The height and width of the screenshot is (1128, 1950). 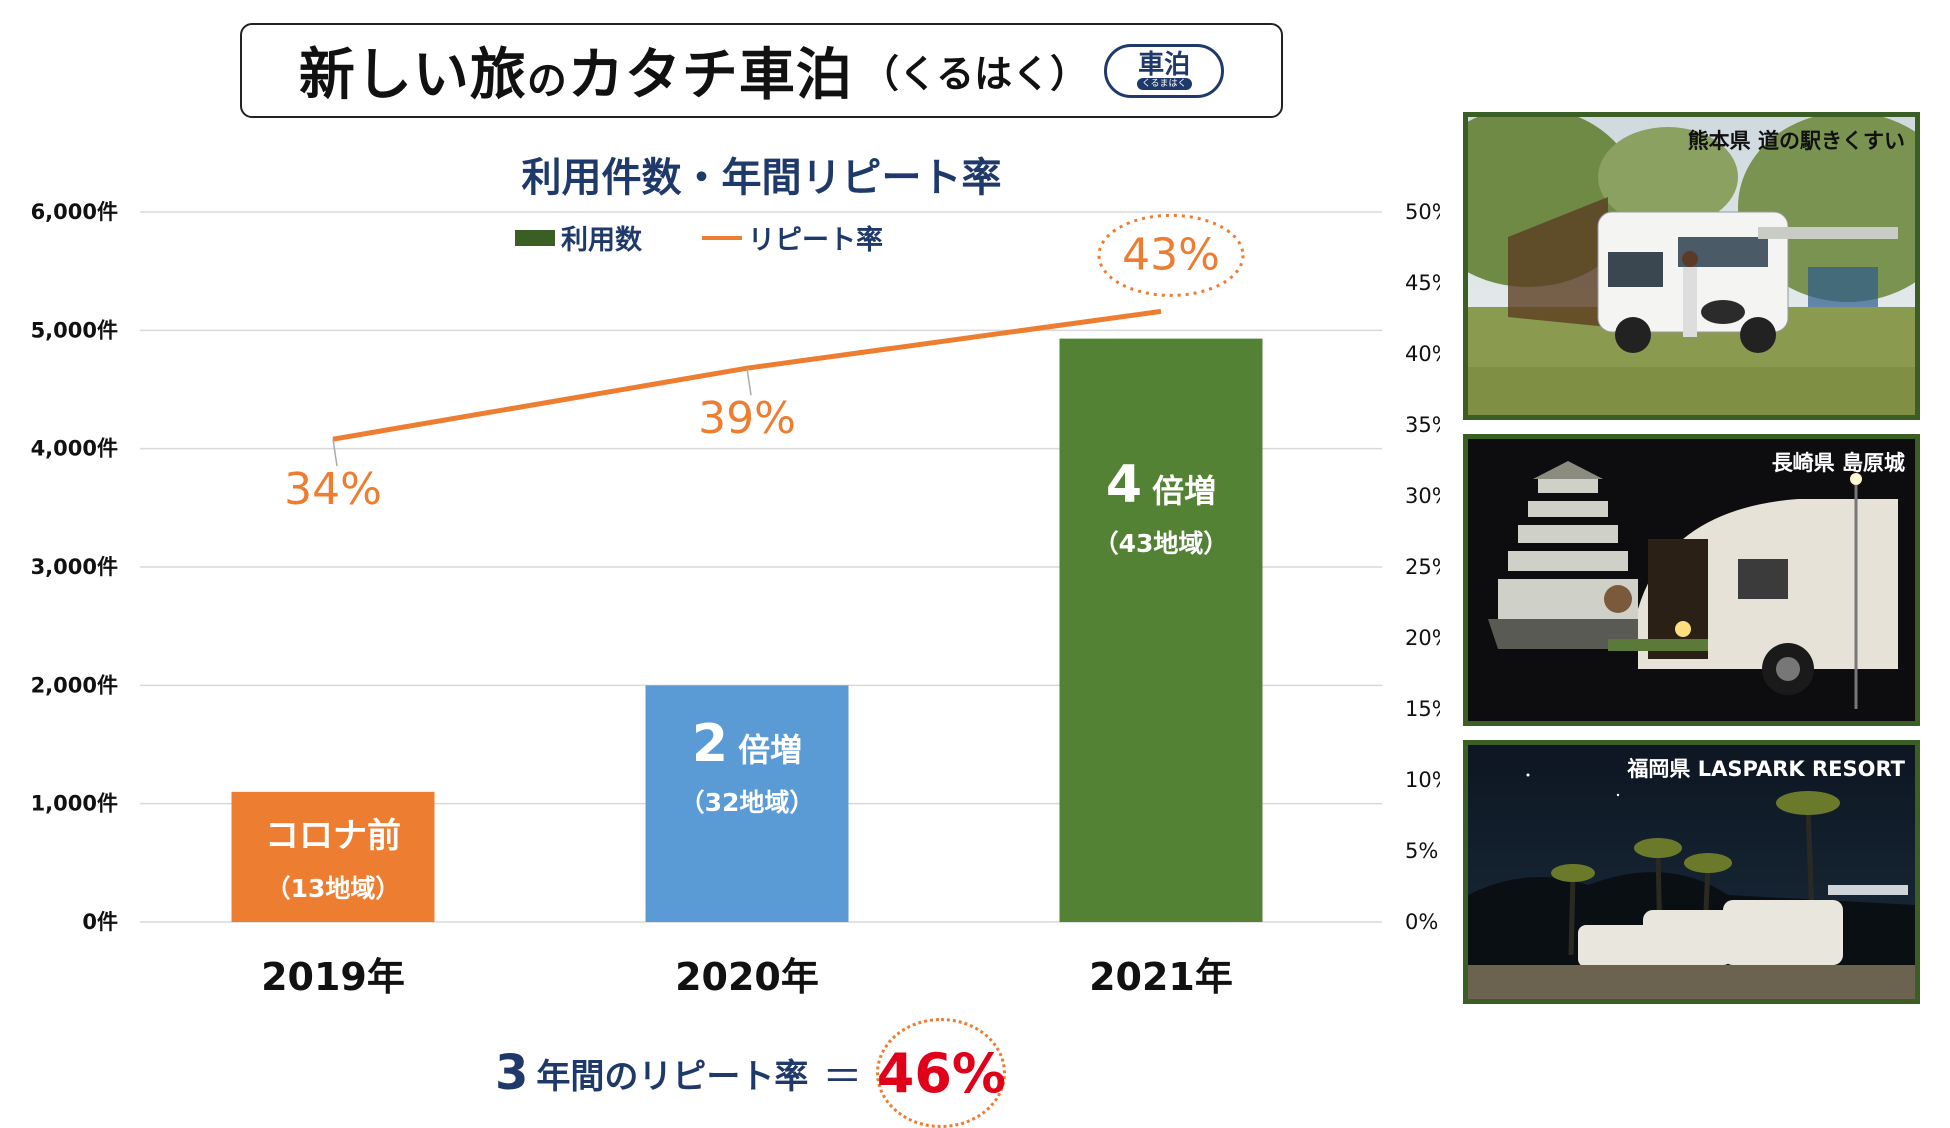 I want to click on logo-text: 車泊, so click(x=1164, y=64).